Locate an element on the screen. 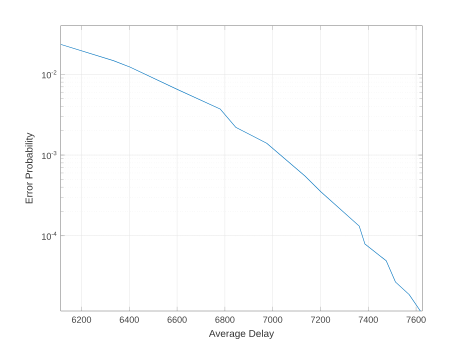  y-tick-label: 10$^{-4}$ is located at coordinates (49, 236).